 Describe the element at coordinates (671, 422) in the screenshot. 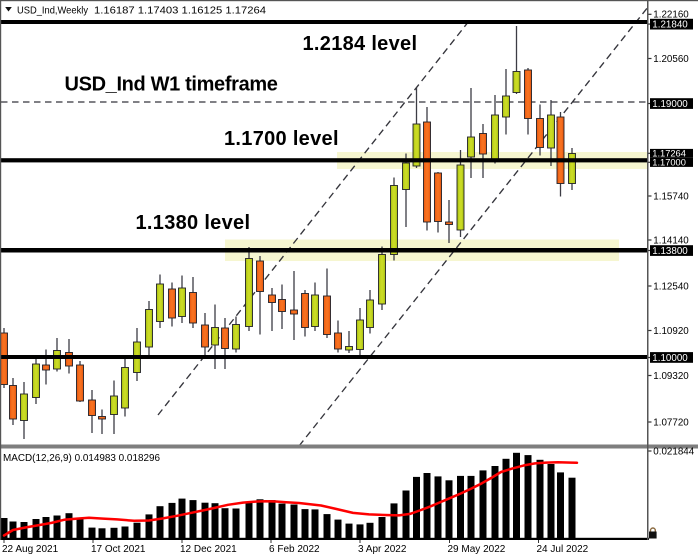

I see `svg-text: 1.07720` at that location.